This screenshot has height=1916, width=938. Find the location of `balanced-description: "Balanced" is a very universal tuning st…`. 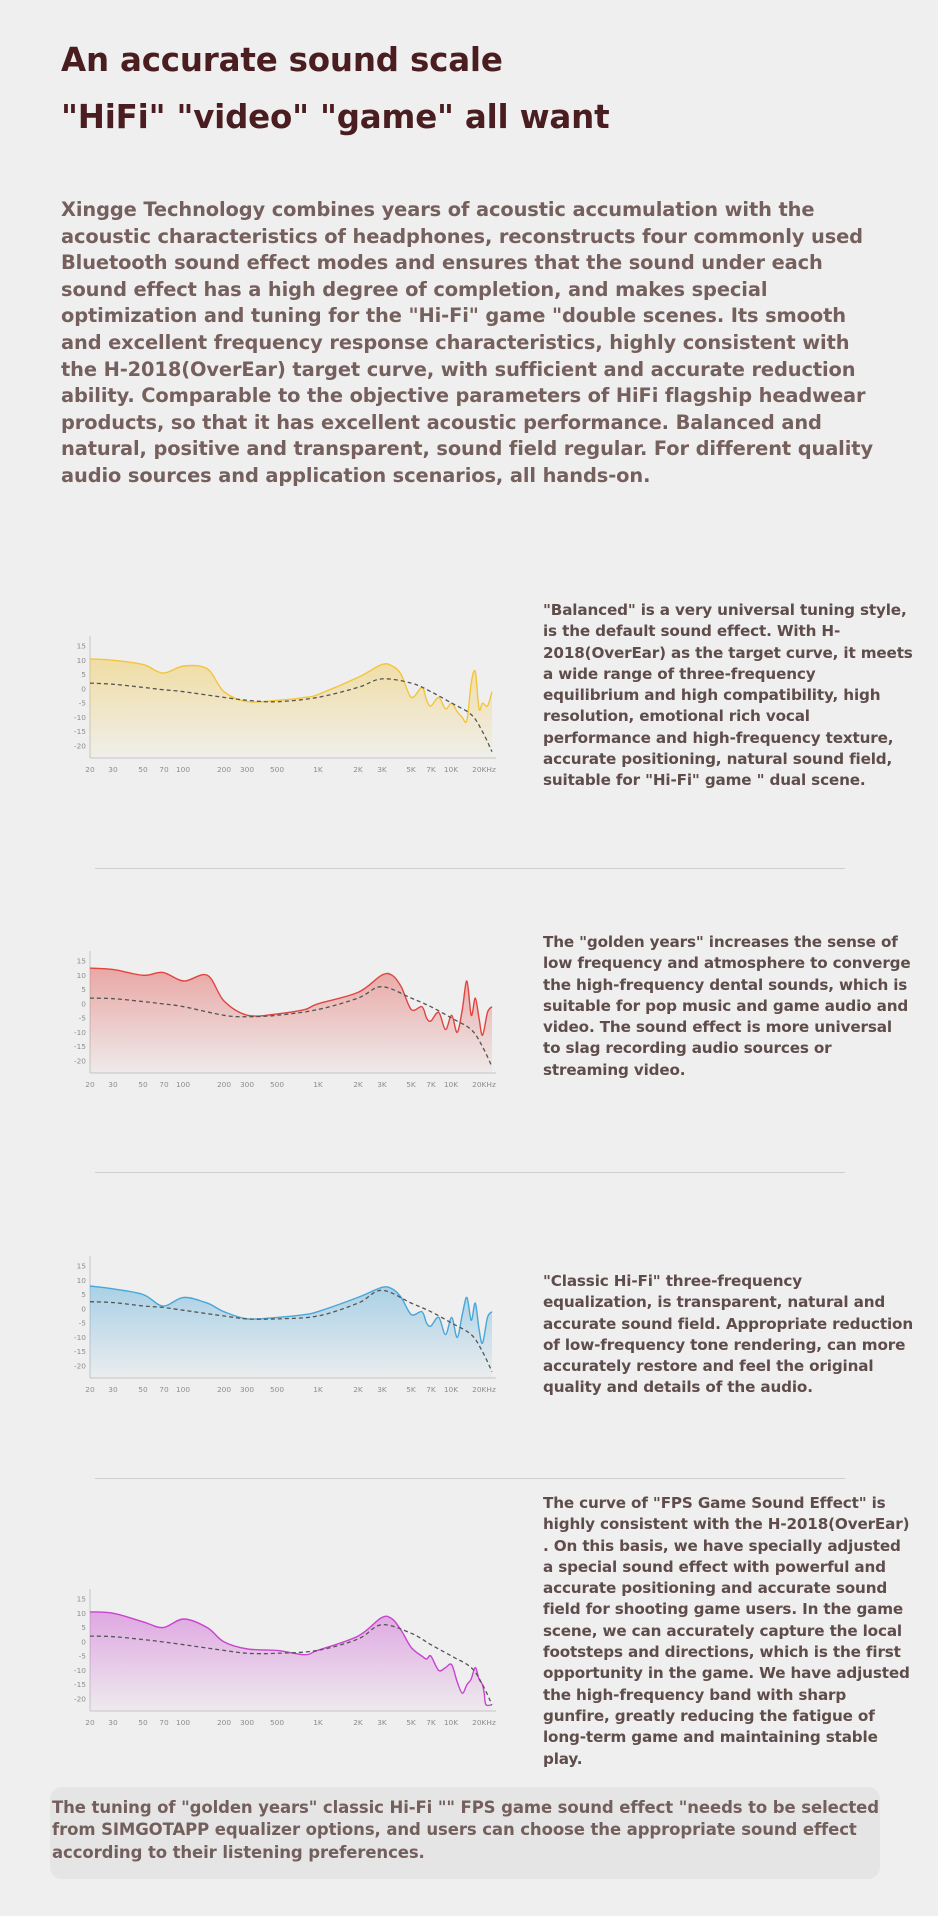

balanced-description: "Balanced" is a very universal tuning st… is located at coordinates (728, 695).